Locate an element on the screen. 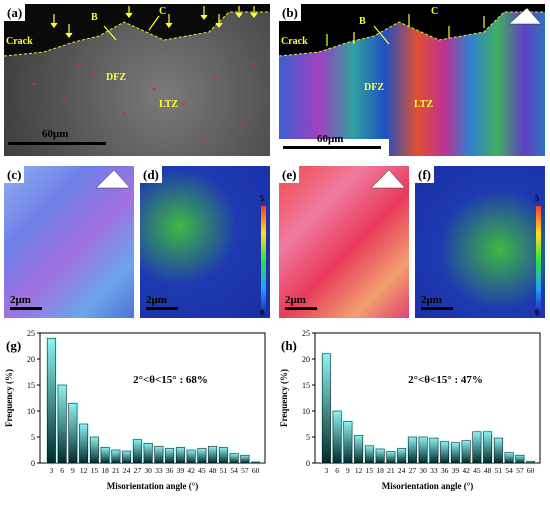 The image size is (550, 510). x-tick-label: 6 is located at coordinates (62, 470).